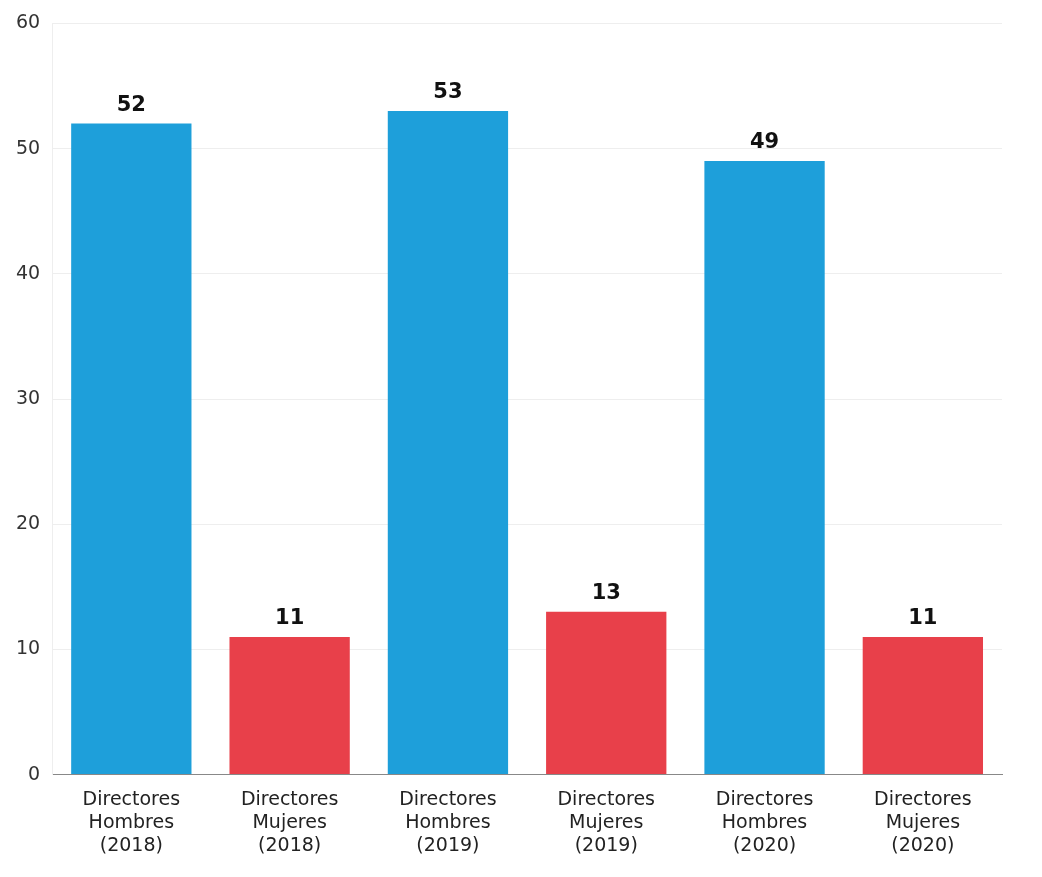 The width and height of the screenshot is (1042, 877). I want to click on x-tick-label: Directores Hombres (2018), so click(131, 820).